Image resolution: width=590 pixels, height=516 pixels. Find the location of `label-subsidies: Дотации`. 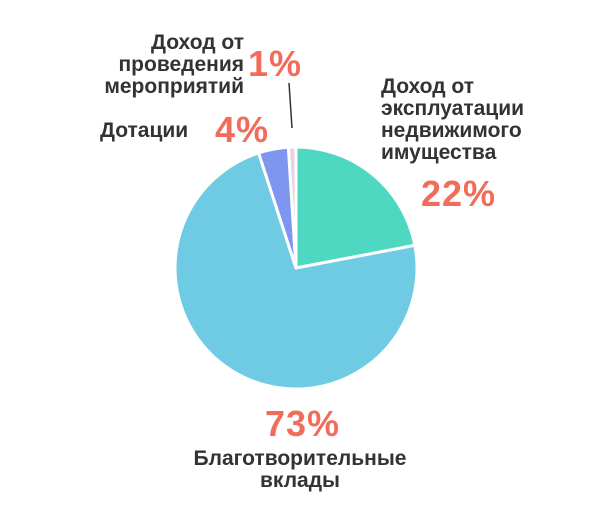

label-subsidies: Дотации is located at coordinates (144, 130).